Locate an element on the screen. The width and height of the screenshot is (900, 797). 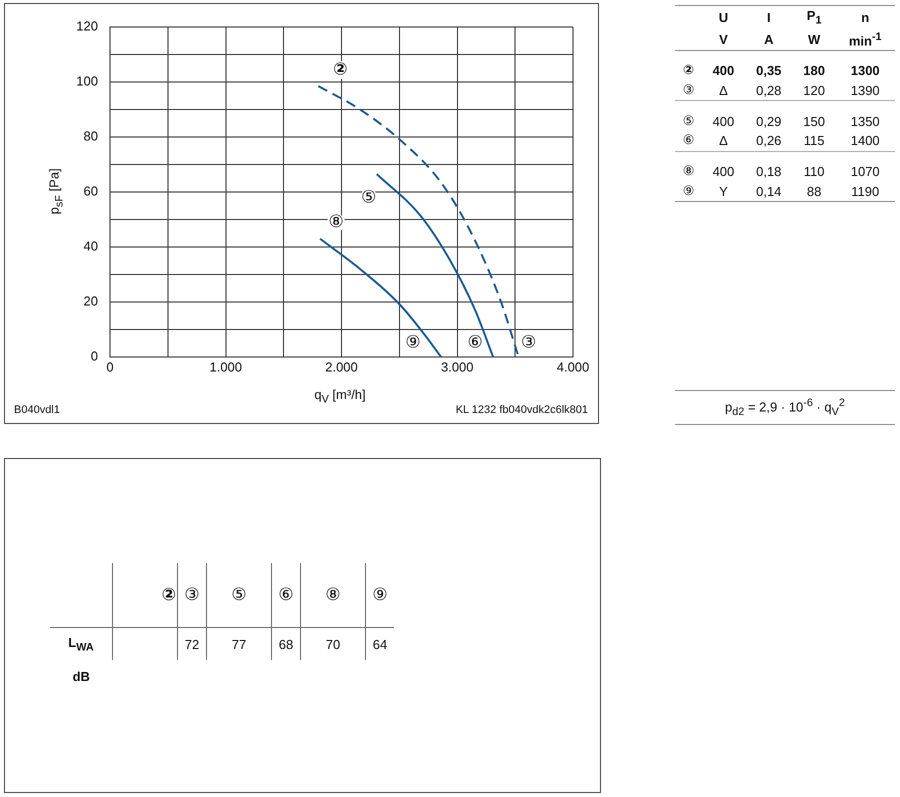
y-tick-label: 80 is located at coordinates (91, 136).